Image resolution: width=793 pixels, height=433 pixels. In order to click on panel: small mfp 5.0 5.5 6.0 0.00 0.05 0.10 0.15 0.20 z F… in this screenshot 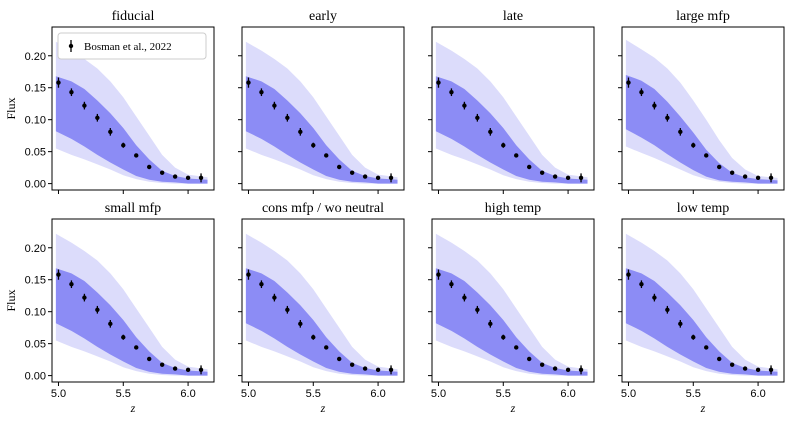, I will do `click(109, 308)`.